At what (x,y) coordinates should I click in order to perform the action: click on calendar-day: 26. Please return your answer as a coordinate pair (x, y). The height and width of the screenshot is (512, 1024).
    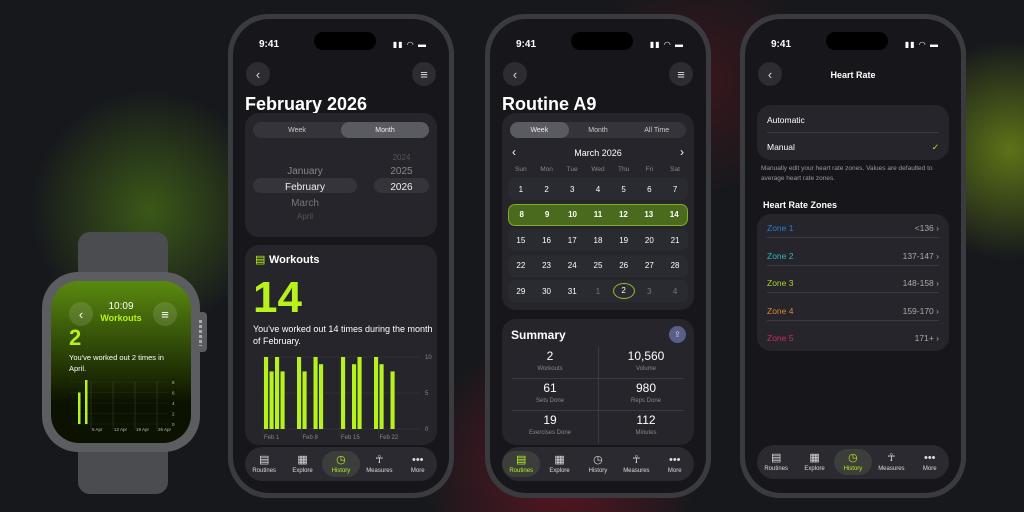
    Looking at the image, I should click on (624, 265).